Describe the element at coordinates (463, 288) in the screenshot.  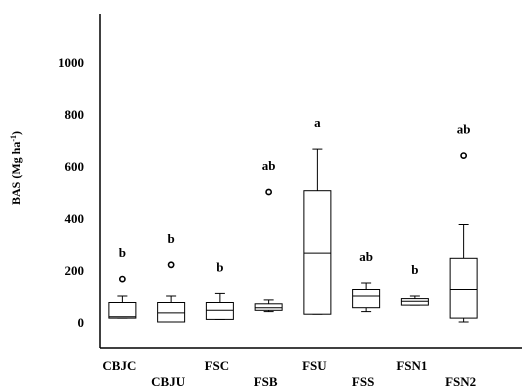
I see `box-fsn2` at that location.